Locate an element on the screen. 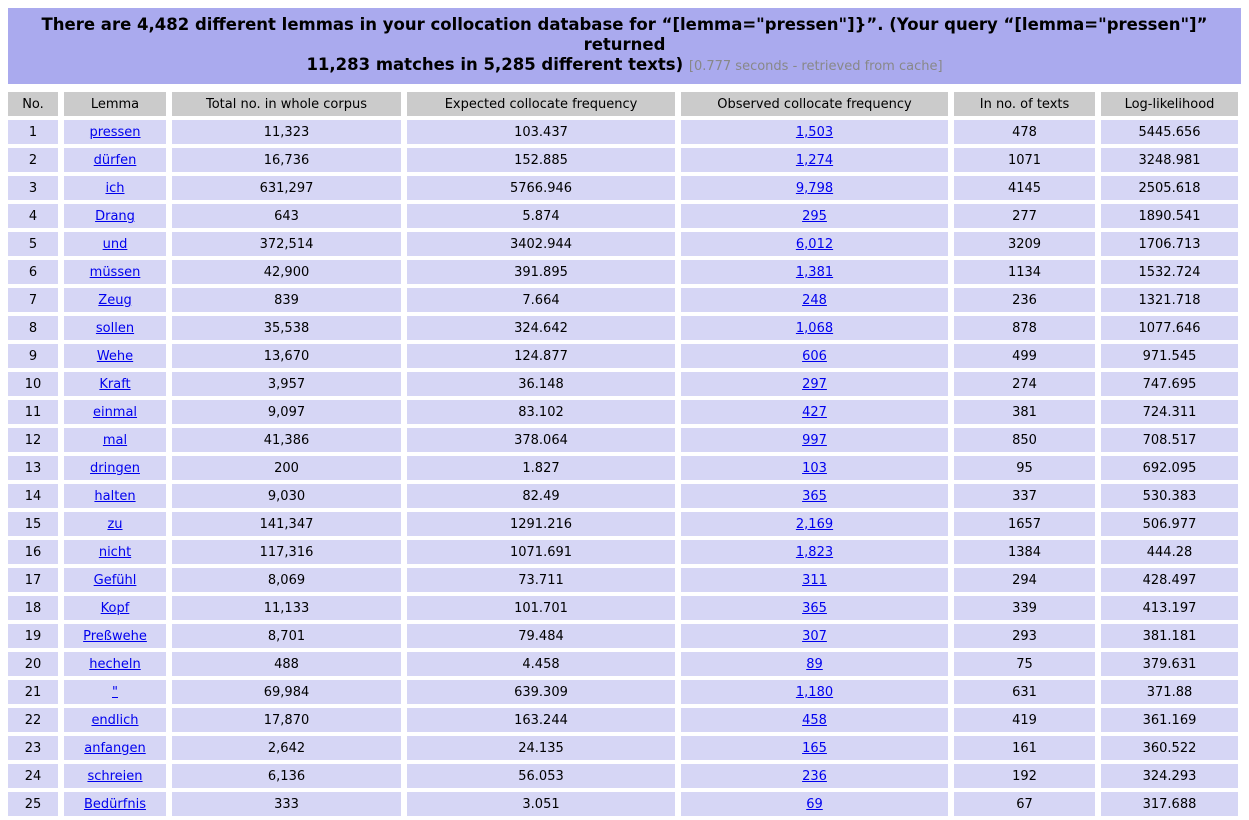  observed-frequency-link: 295 is located at coordinates (814, 216).